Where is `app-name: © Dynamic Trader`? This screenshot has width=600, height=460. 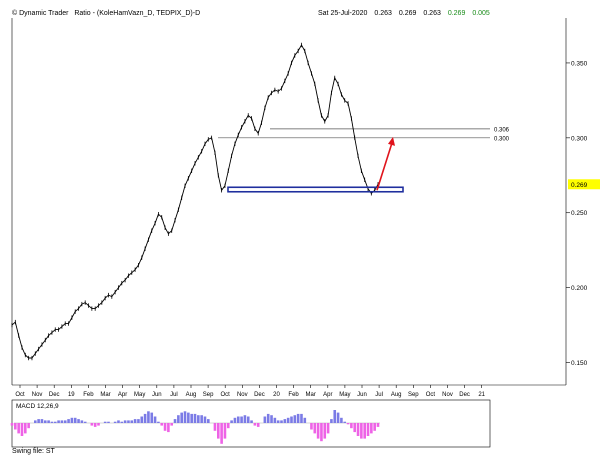 app-name: © Dynamic Trader is located at coordinates (40, 13).